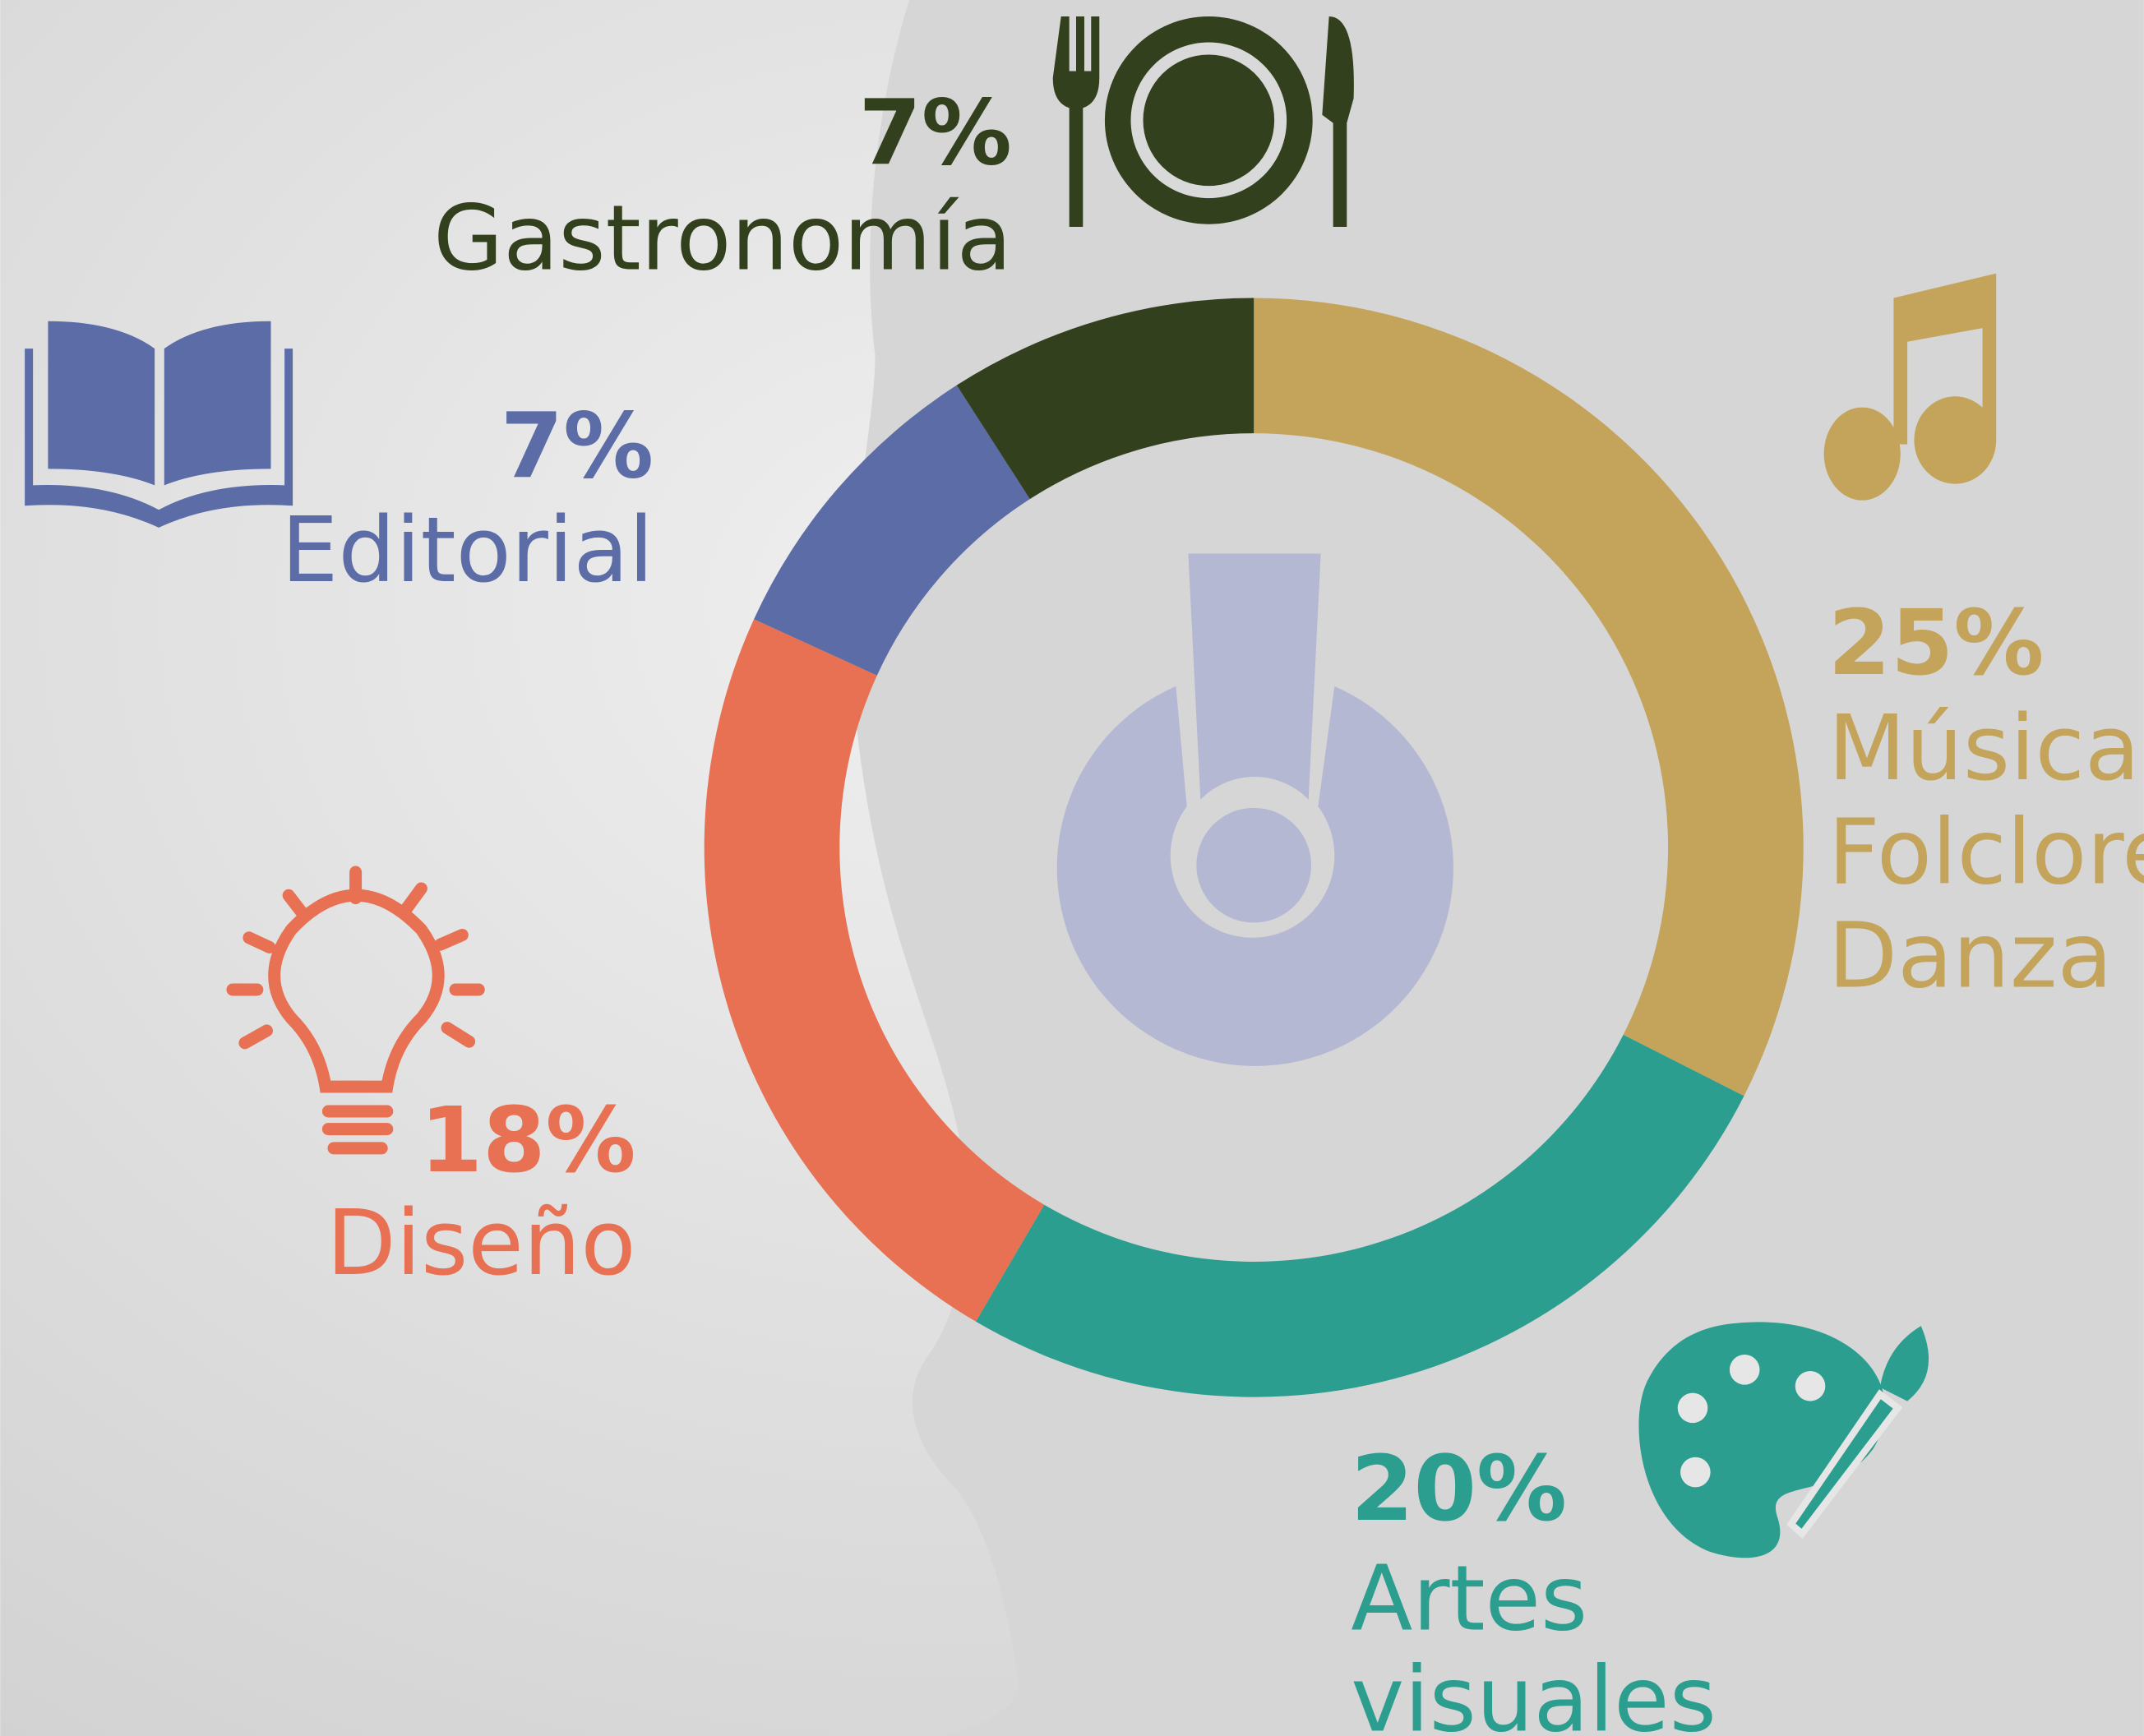 This screenshot has width=2144, height=1736. Describe the element at coordinates (1986, 851) in the screenshot. I see `category-label: Folclore` at that location.